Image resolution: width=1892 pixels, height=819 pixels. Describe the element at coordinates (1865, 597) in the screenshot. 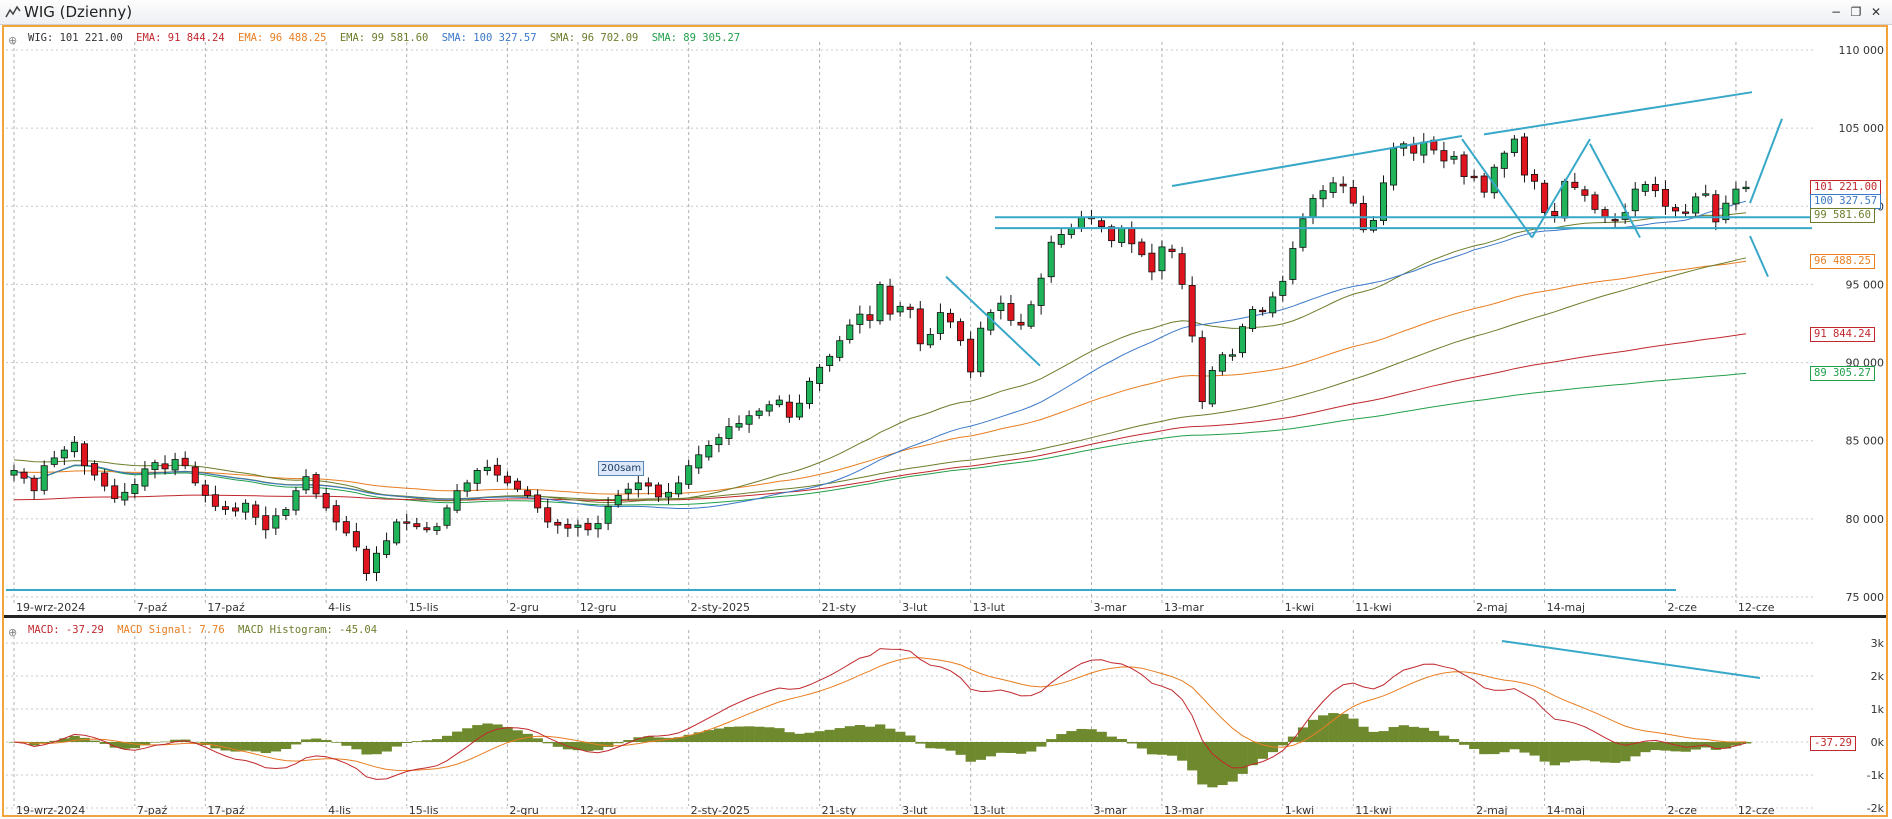

I see `price-tick-label: 75 000` at that location.